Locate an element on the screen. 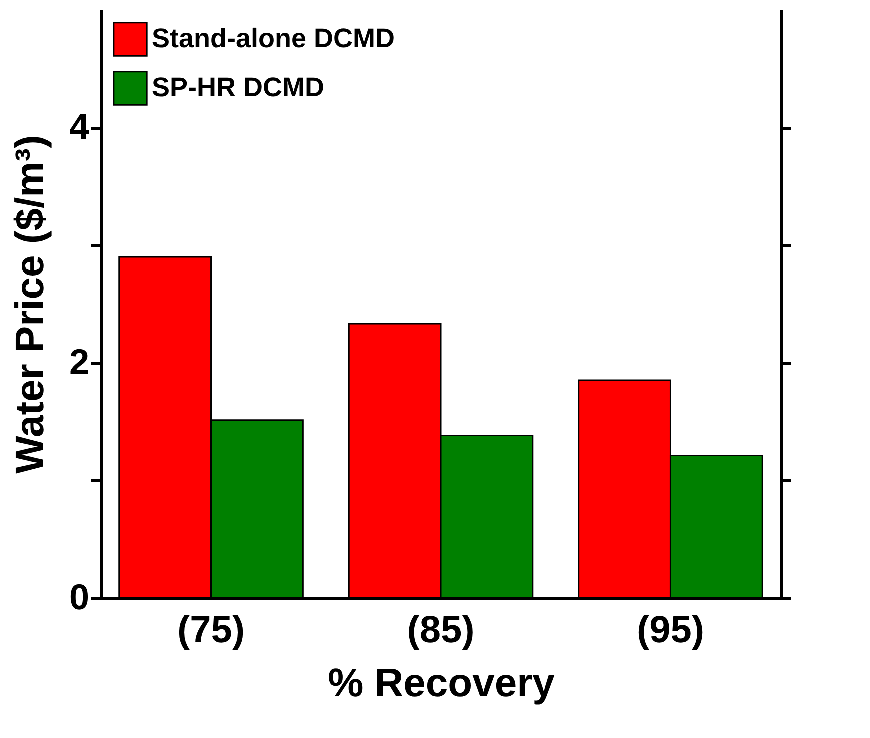 This screenshot has height=738, width=870. y-tick-label: 4 is located at coordinates (79, 127).